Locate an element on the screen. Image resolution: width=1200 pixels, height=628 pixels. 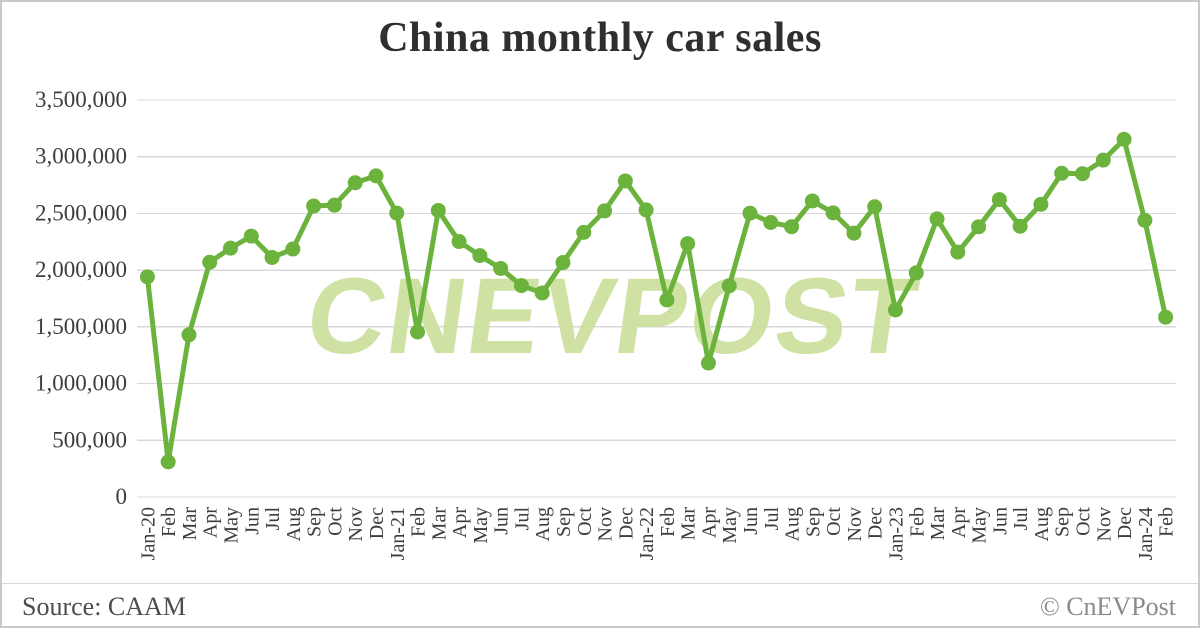
footer-divider is located at coordinates (600, 583).